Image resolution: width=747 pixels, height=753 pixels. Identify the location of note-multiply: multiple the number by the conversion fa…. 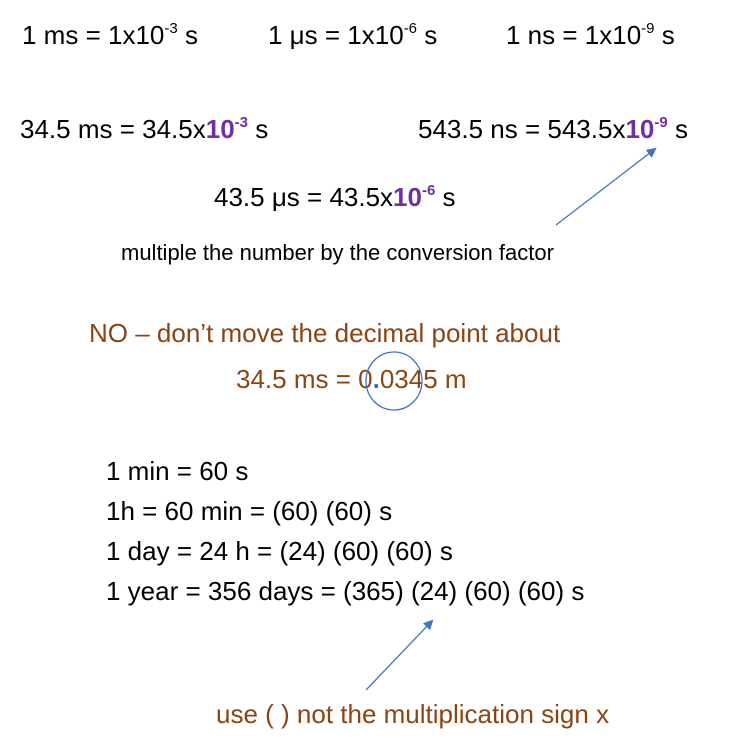
(337, 252).